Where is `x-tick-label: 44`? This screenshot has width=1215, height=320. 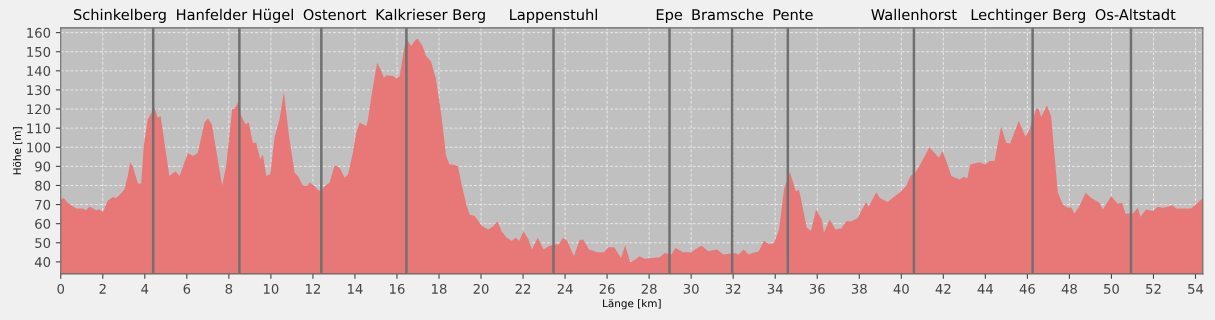 x-tick-label: 44 is located at coordinates (985, 289).